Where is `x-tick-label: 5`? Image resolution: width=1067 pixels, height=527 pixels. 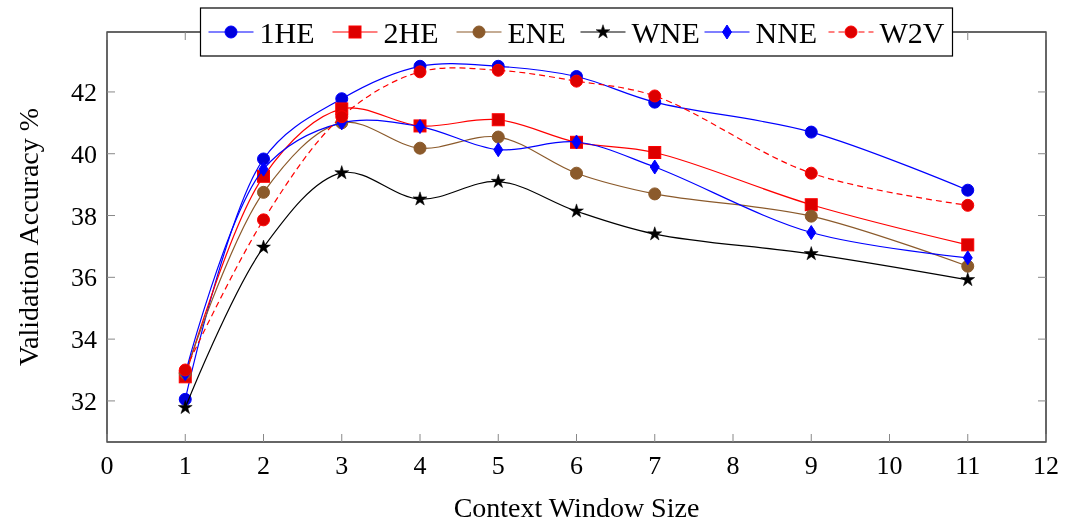
x-tick-label: 5 is located at coordinates (498, 465).